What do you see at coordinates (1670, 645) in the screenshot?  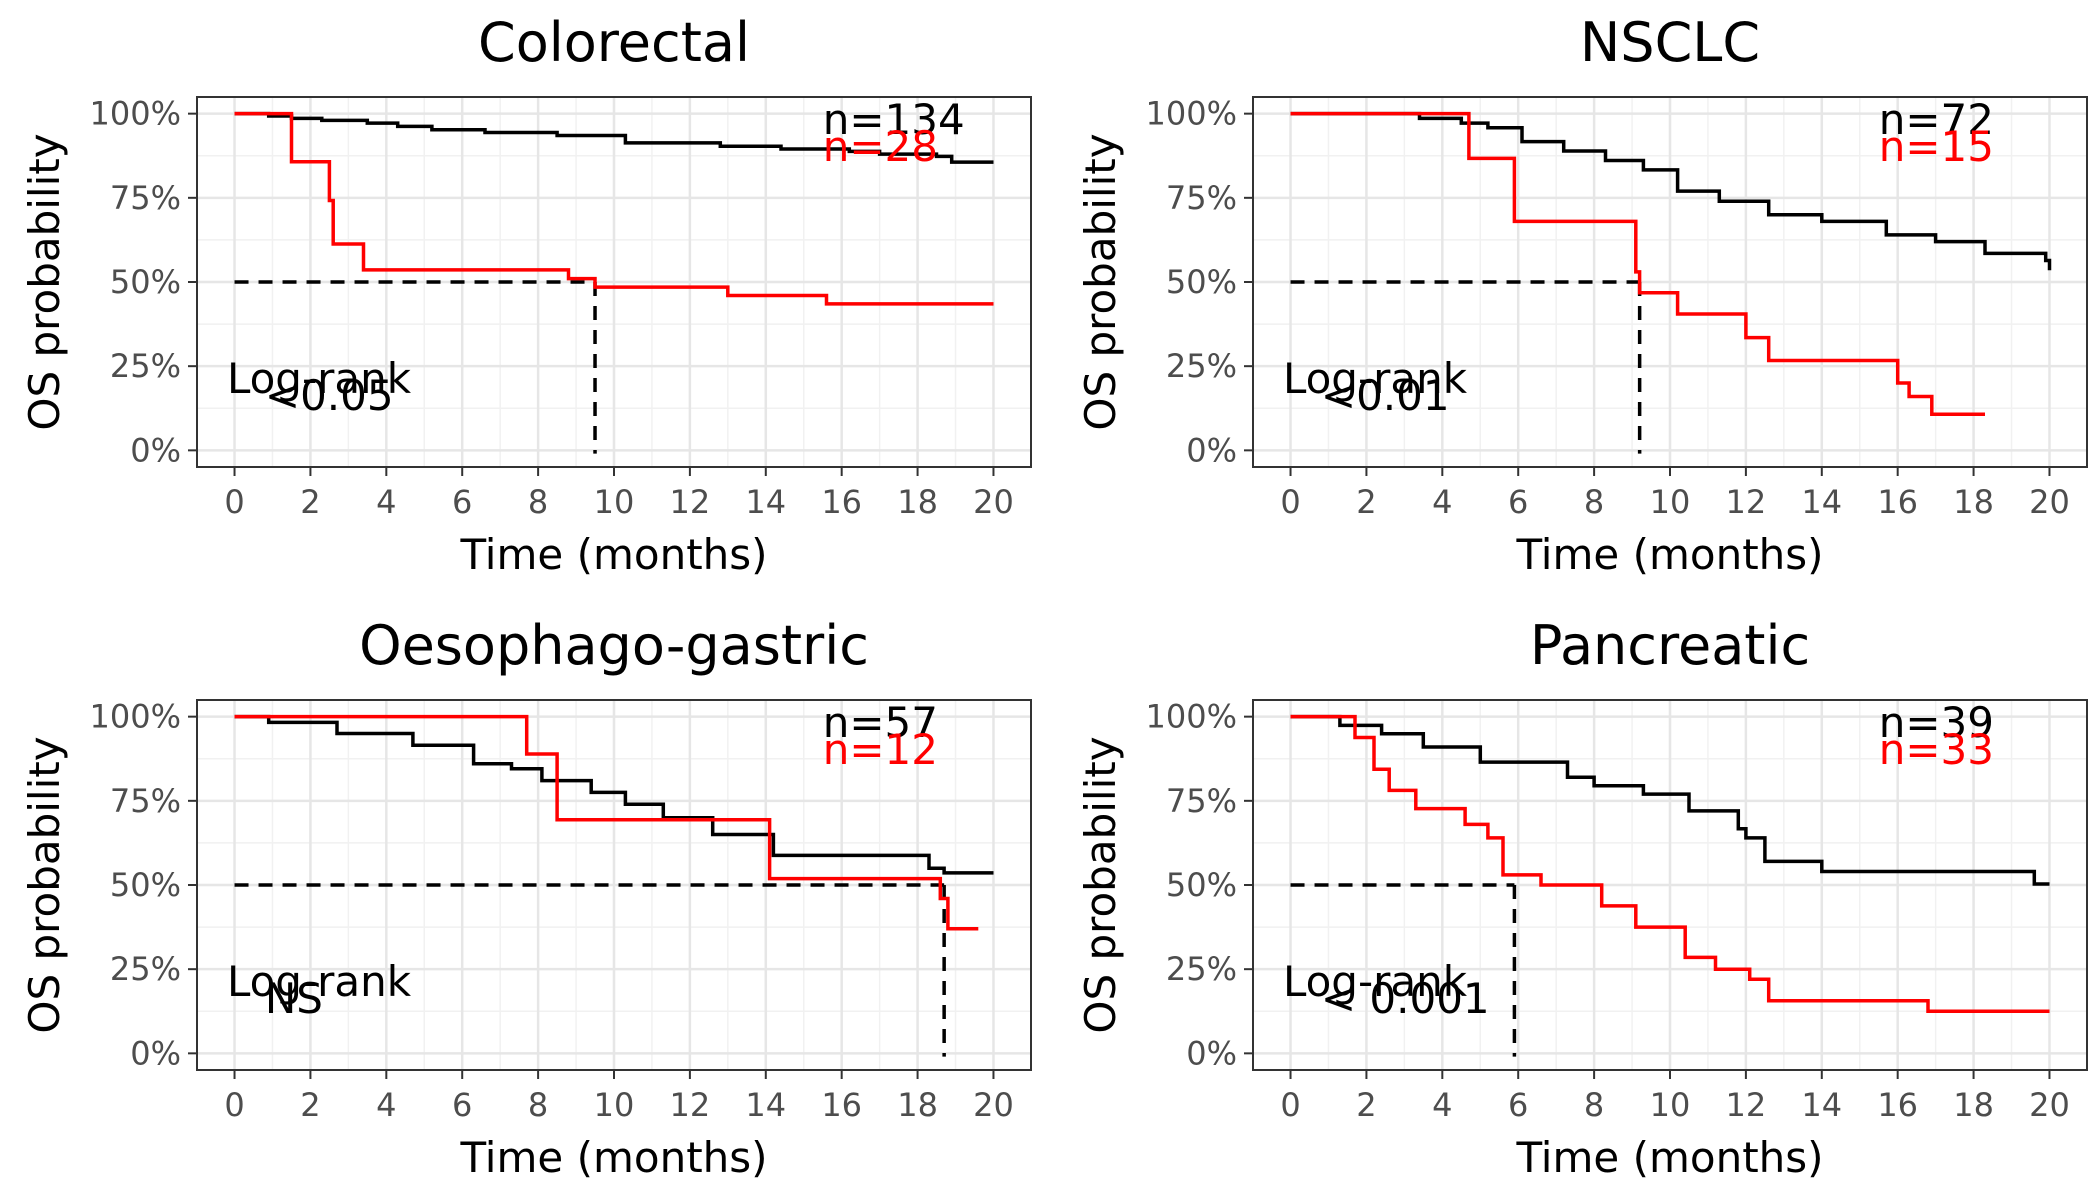 I see `panel-title: Pancreatic` at bounding box center [1670, 645].